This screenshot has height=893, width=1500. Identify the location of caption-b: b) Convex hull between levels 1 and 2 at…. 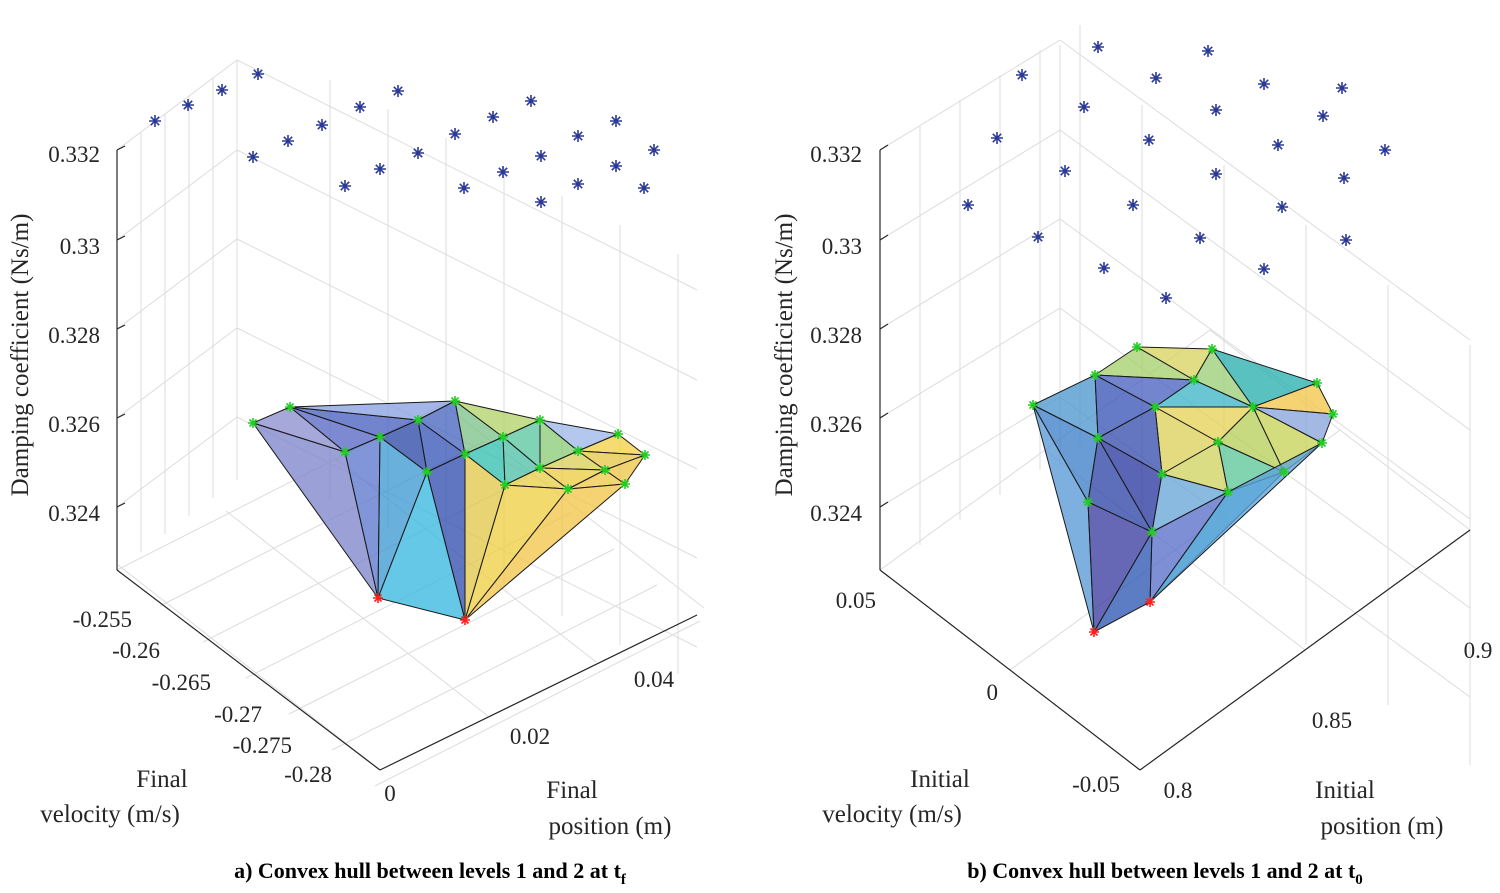
(1165, 873).